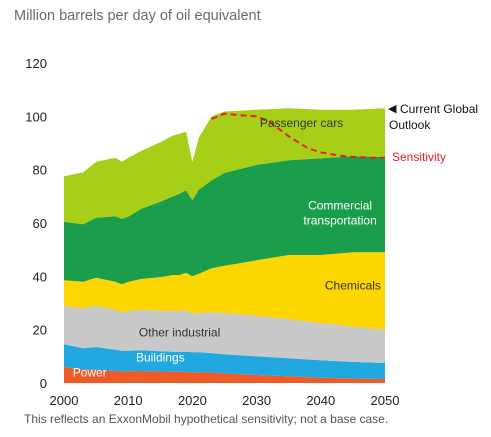  I want to click on x-tick-2050: 2050, so click(385, 400).